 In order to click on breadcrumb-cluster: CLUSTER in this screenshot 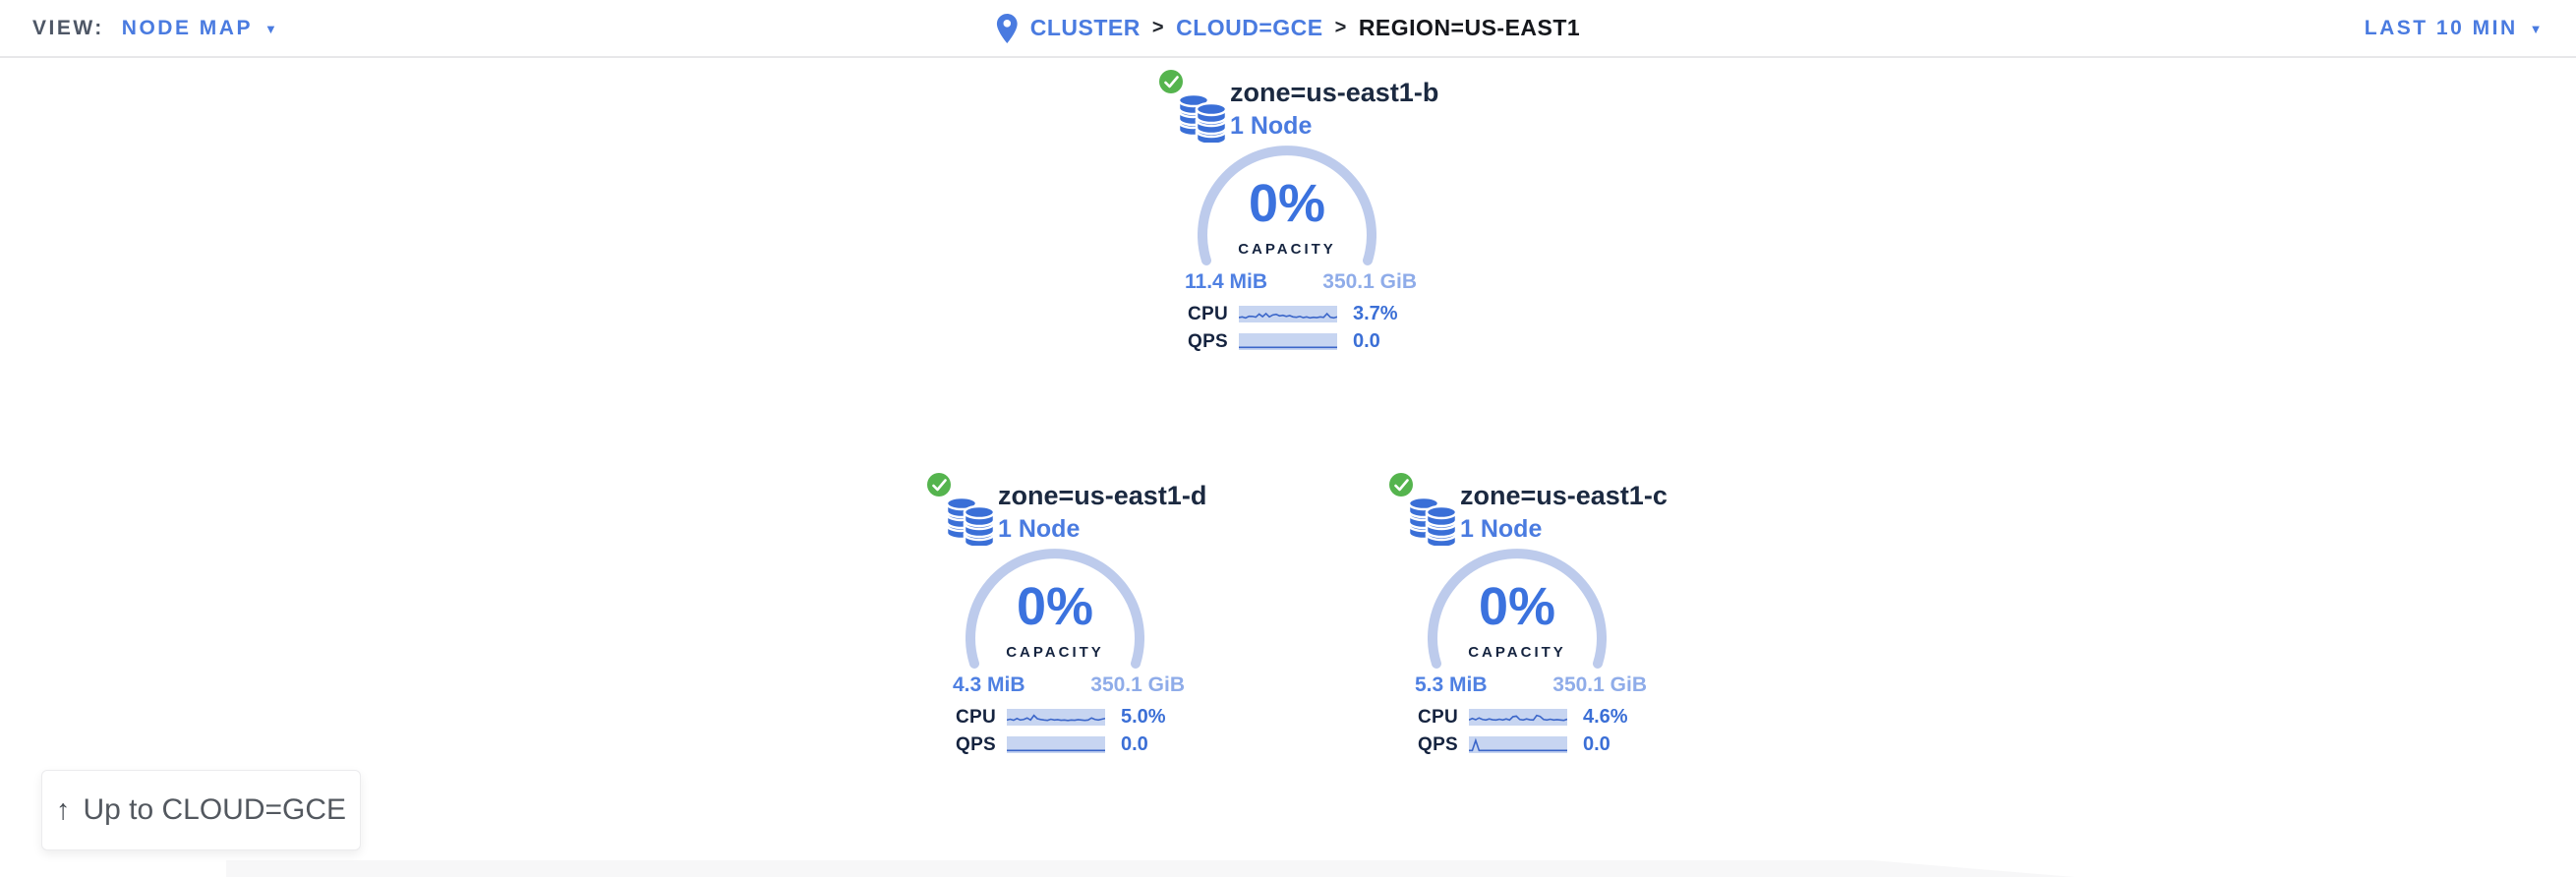, I will do `click(1085, 27)`.